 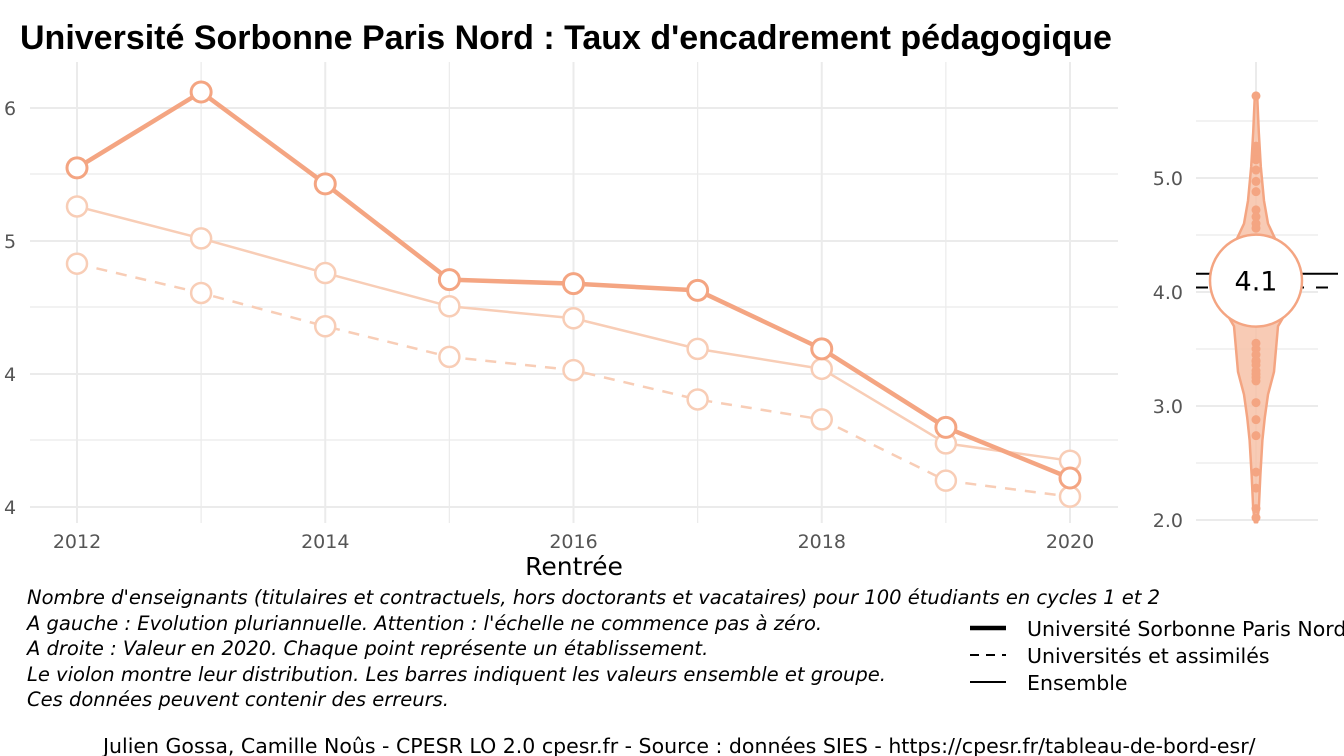 What do you see at coordinates (574, 566) in the screenshot?
I see `x-axis-title: Rentrée` at bounding box center [574, 566].